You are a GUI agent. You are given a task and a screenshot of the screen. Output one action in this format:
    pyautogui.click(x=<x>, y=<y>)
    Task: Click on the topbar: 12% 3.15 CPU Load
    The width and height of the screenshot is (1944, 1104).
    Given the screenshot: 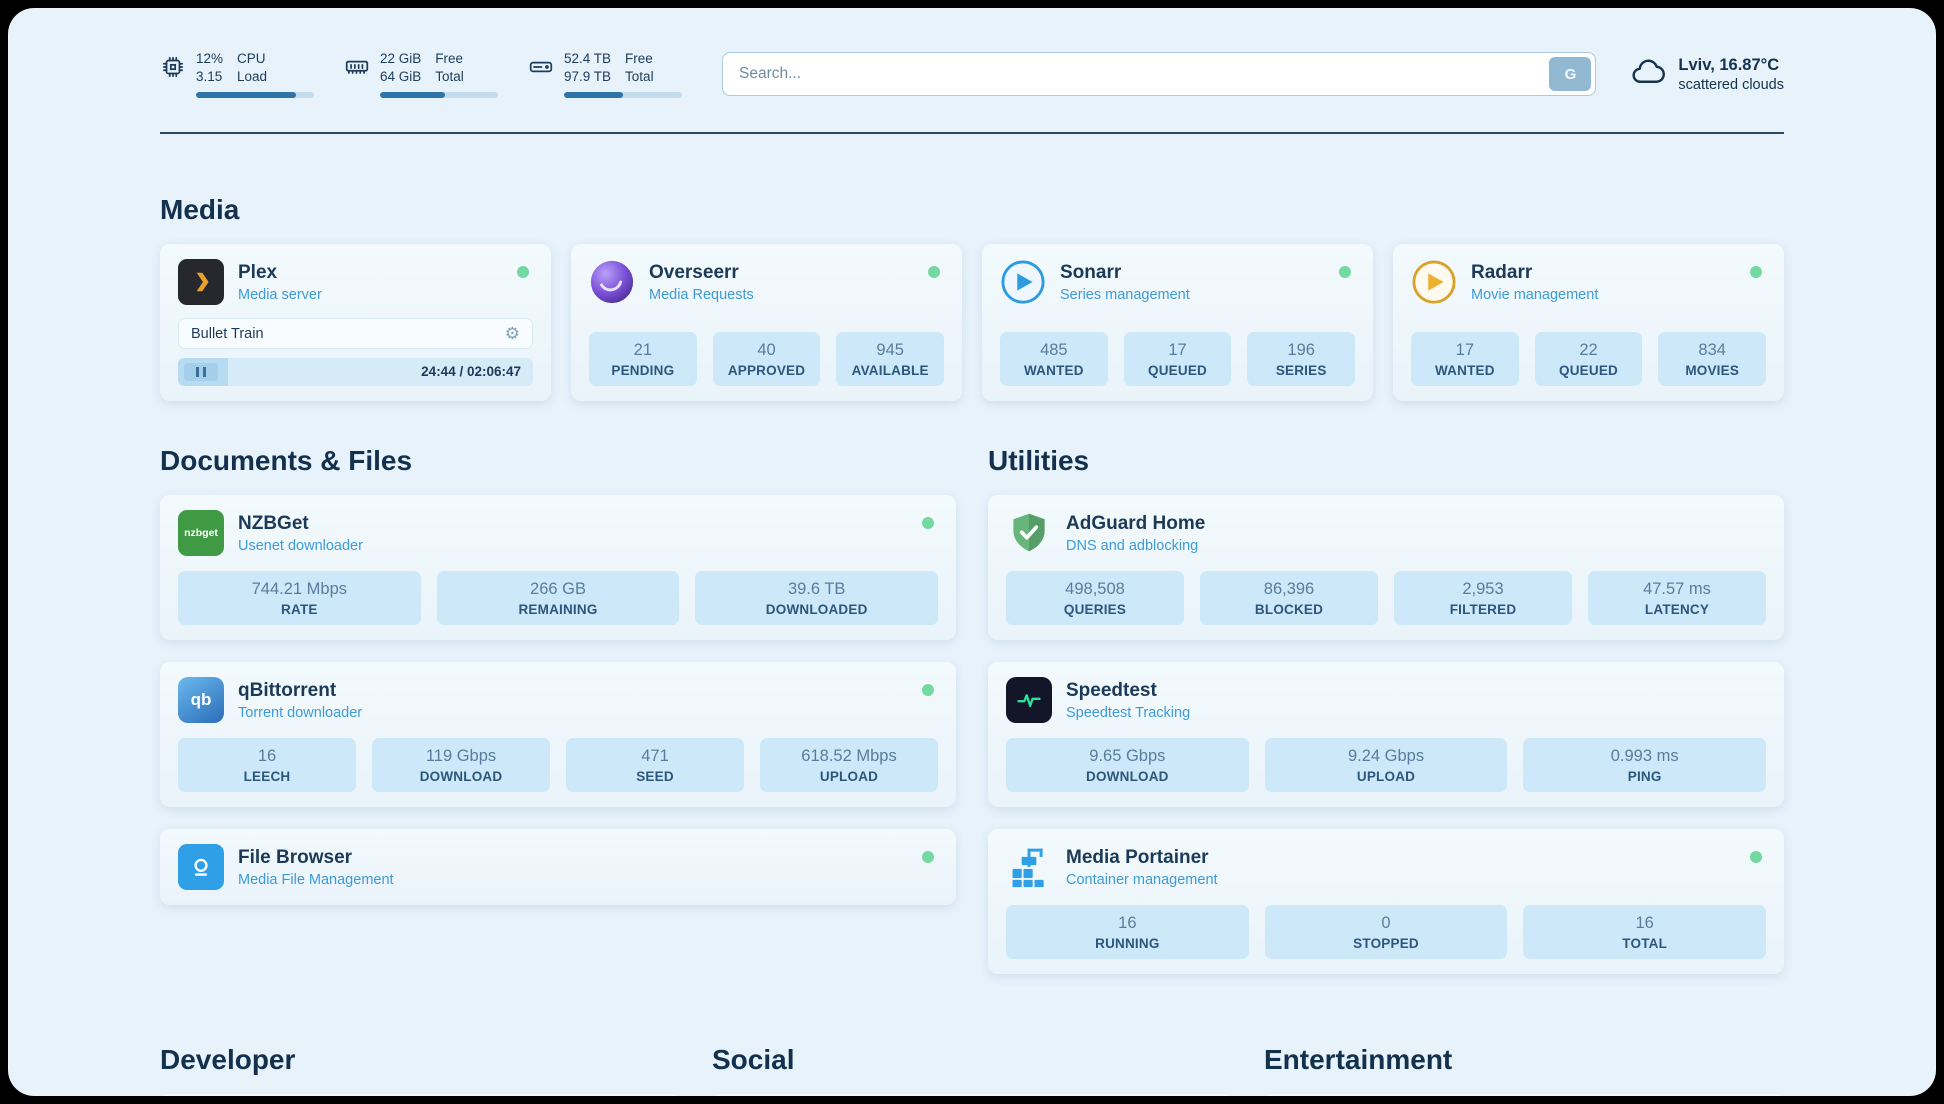 What is the action you would take?
    pyautogui.click(x=972, y=74)
    